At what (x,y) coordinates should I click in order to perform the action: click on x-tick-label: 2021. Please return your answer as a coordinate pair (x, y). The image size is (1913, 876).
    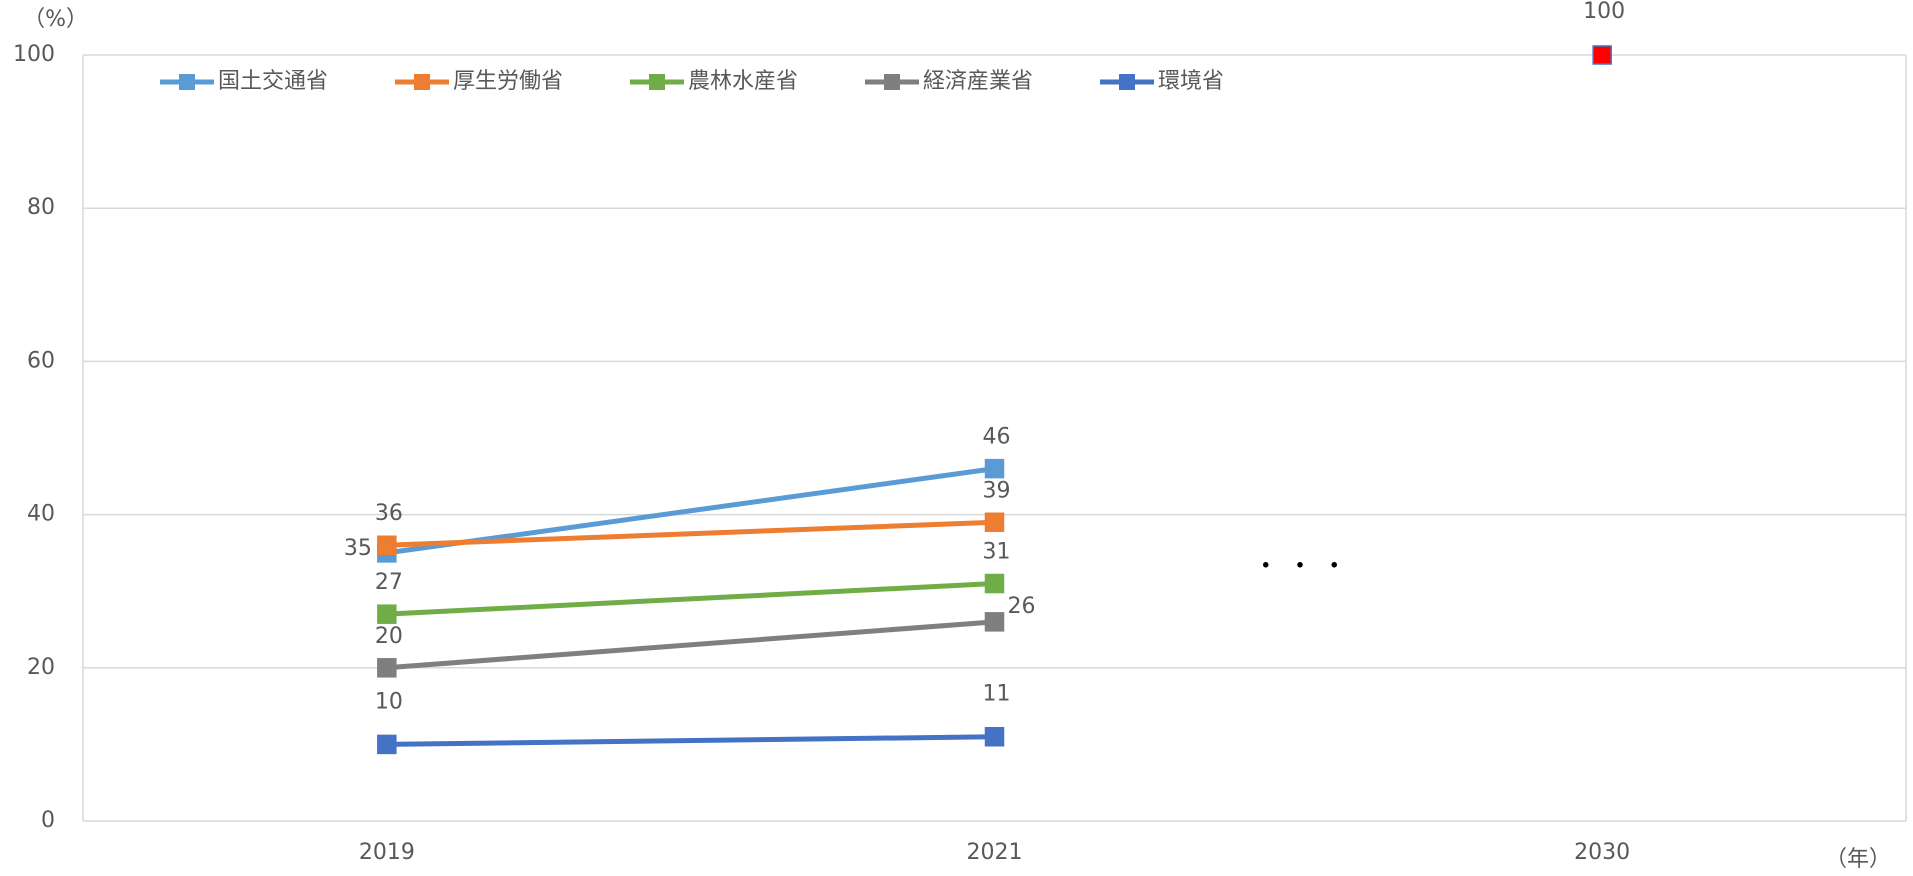
    Looking at the image, I should click on (995, 852).